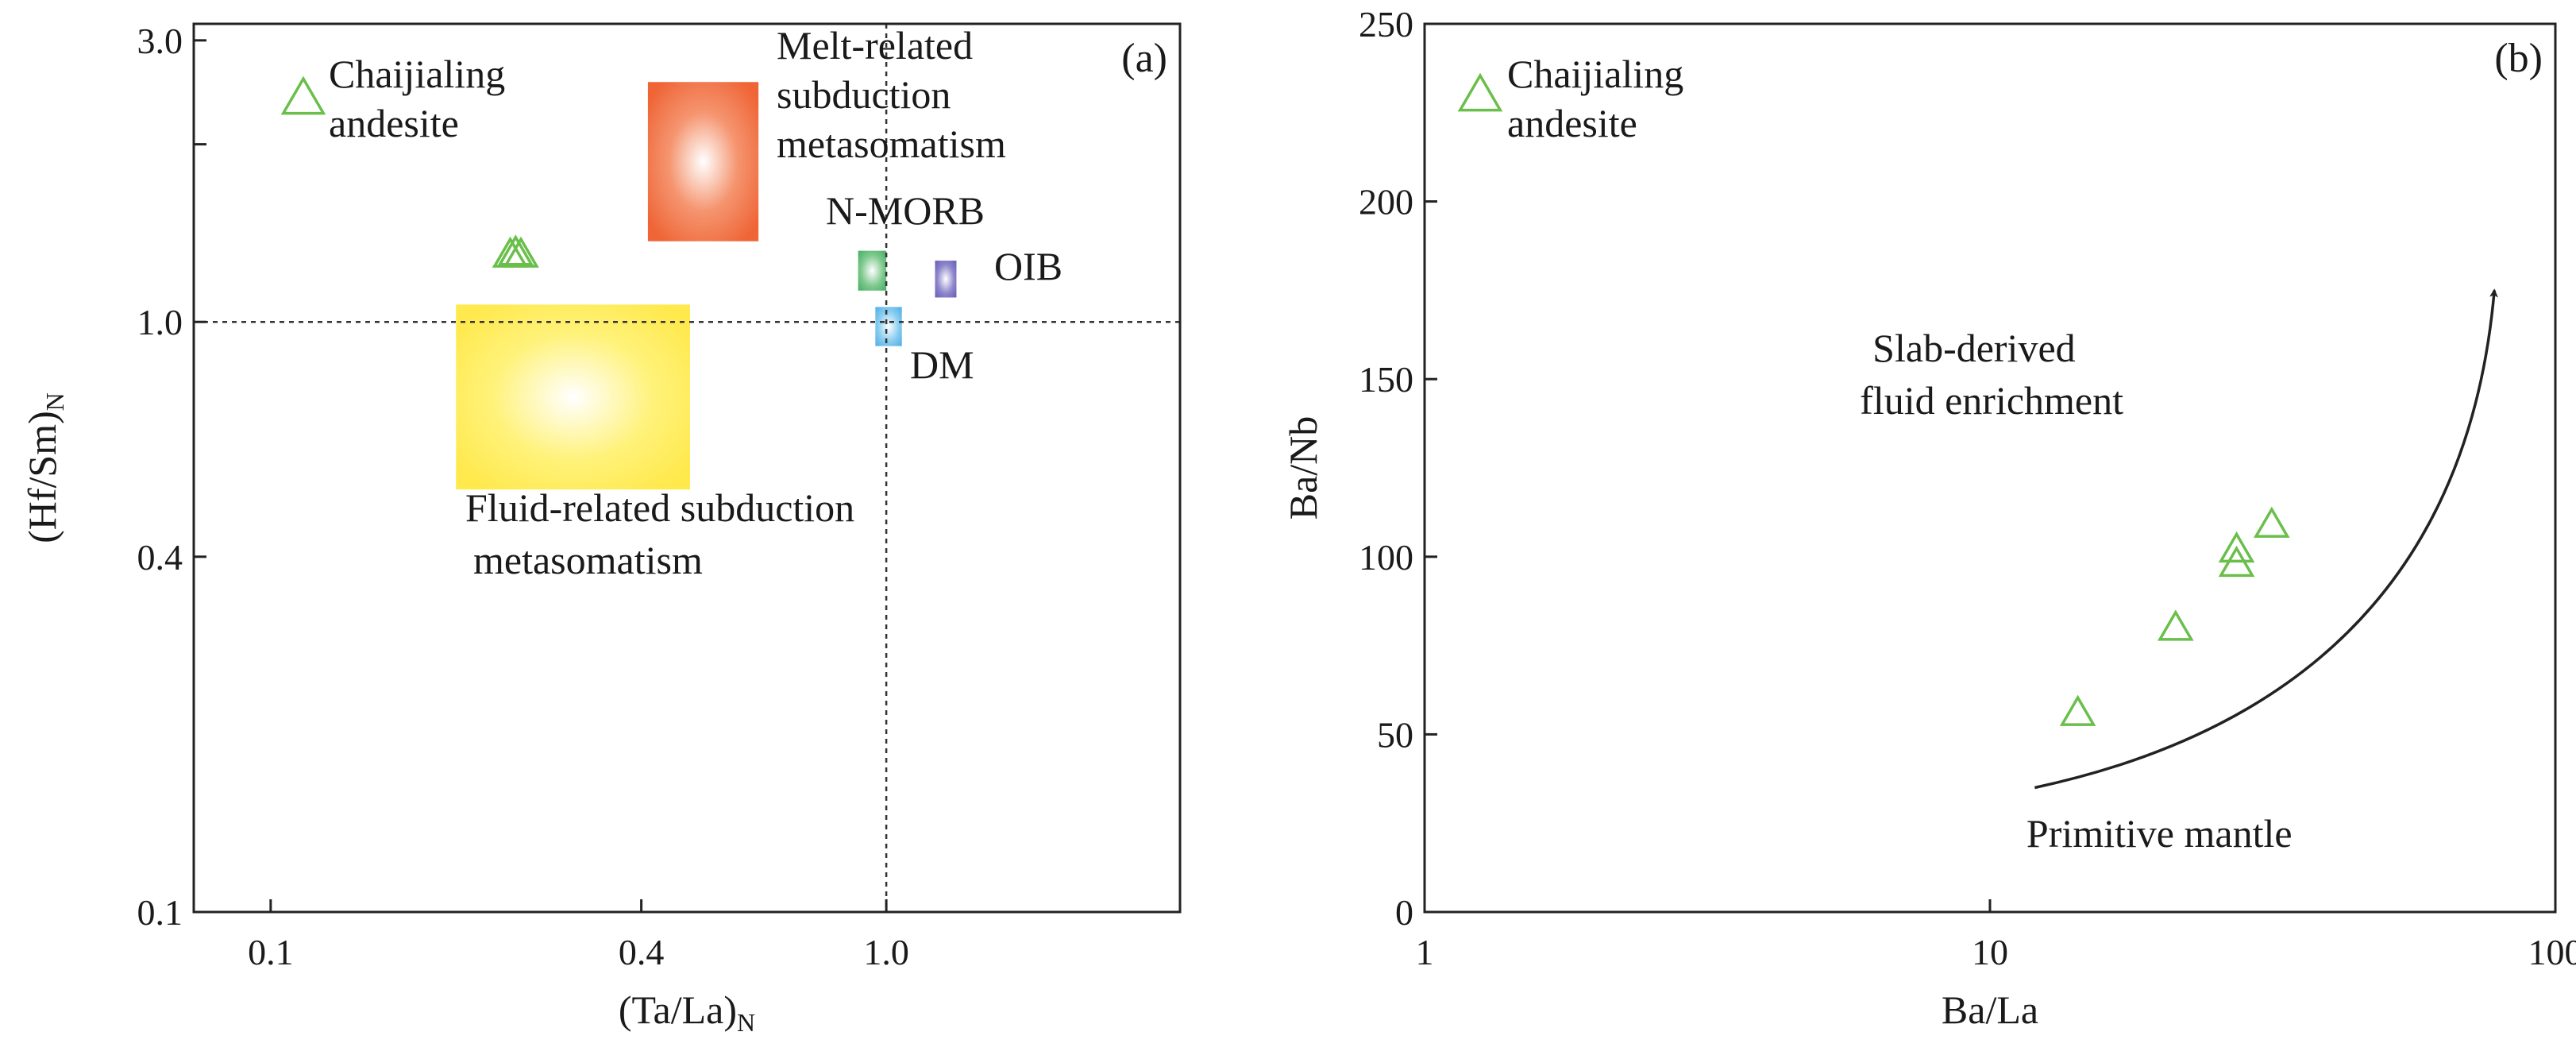 The image size is (2576, 1055). Describe the element at coordinates (659, 507) in the screenshot. I see `region-label-fluid-line1: Fluid-related subduction` at that location.